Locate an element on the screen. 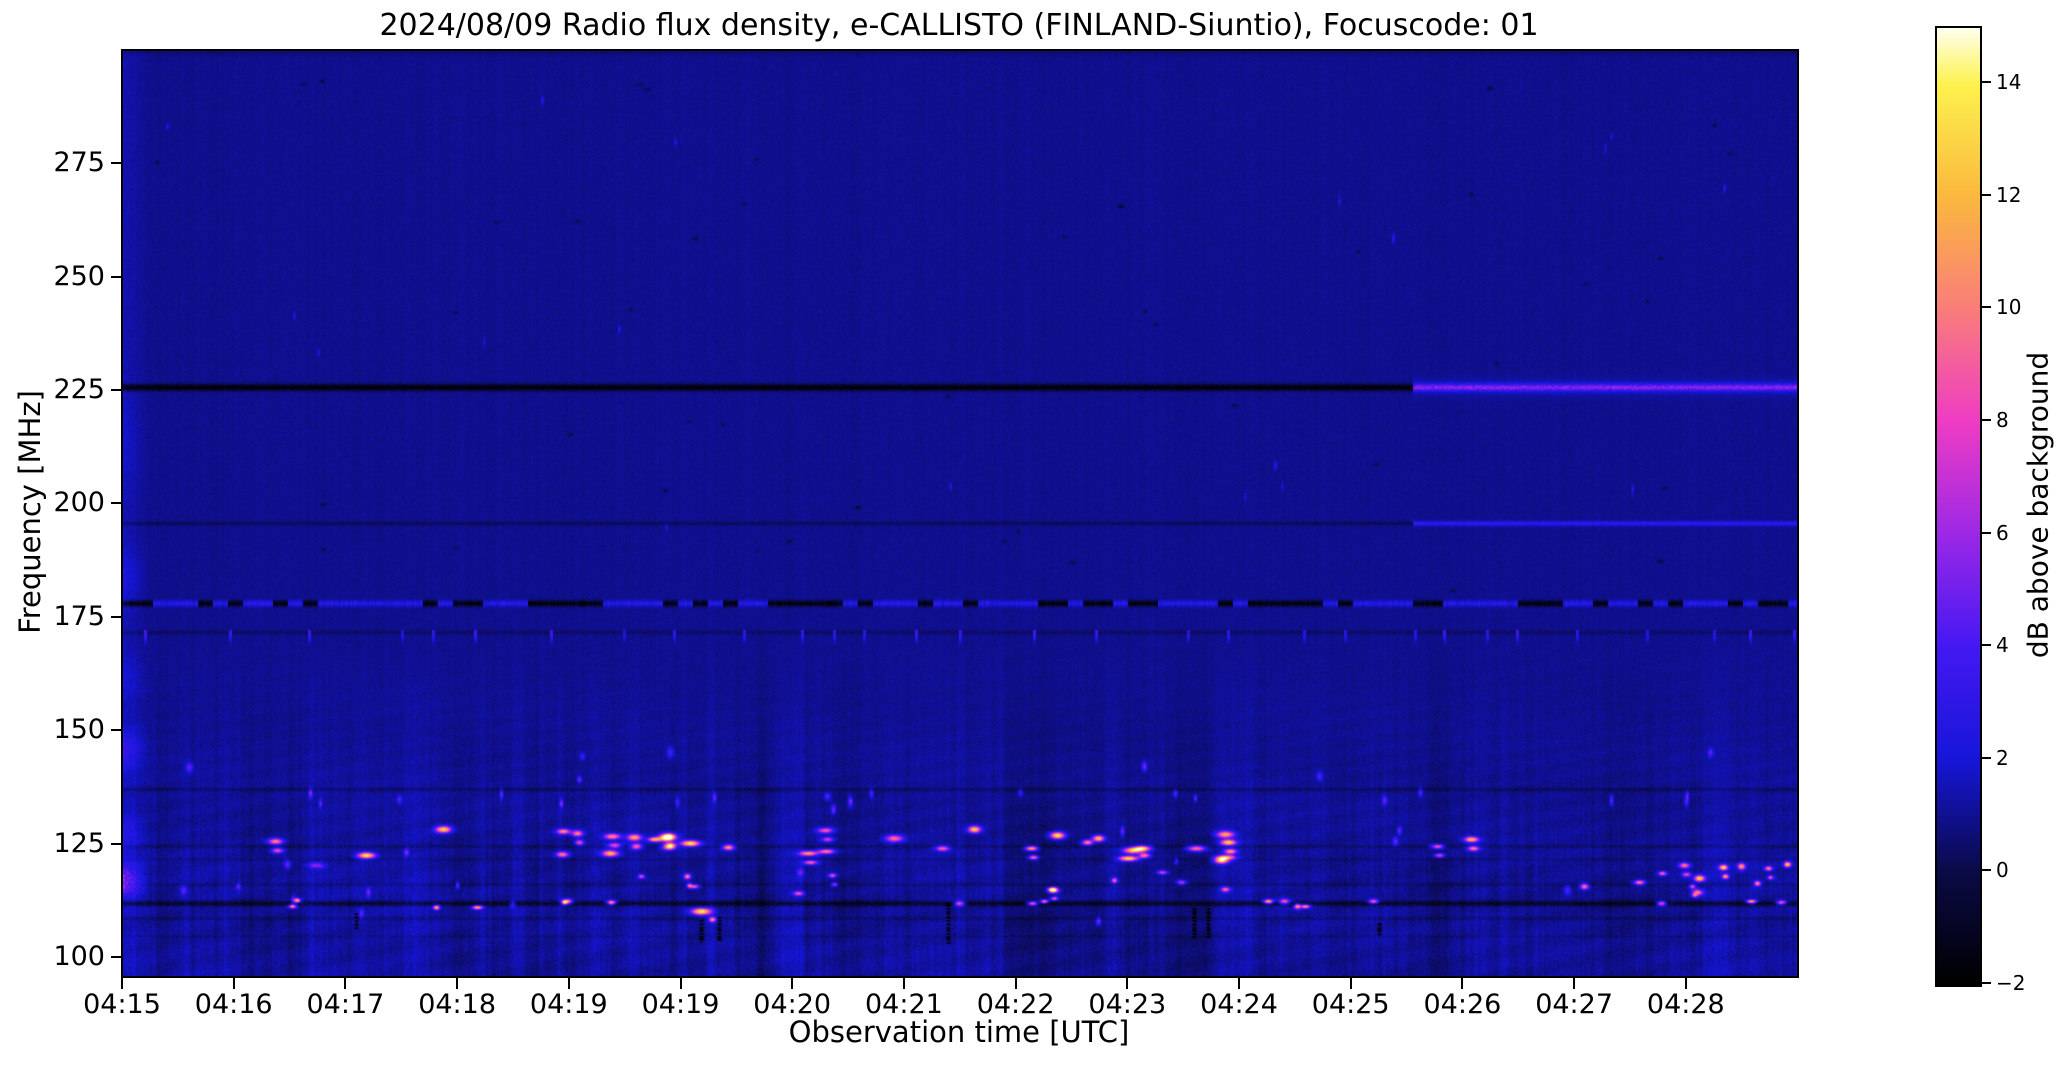  colorbar-tick-label: 4 is located at coordinates (2002, 645).